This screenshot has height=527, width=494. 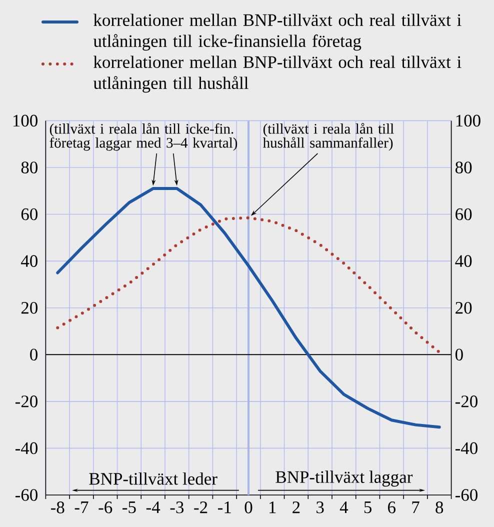 I want to click on y-tick-label: -40, so click(x=26, y=448).